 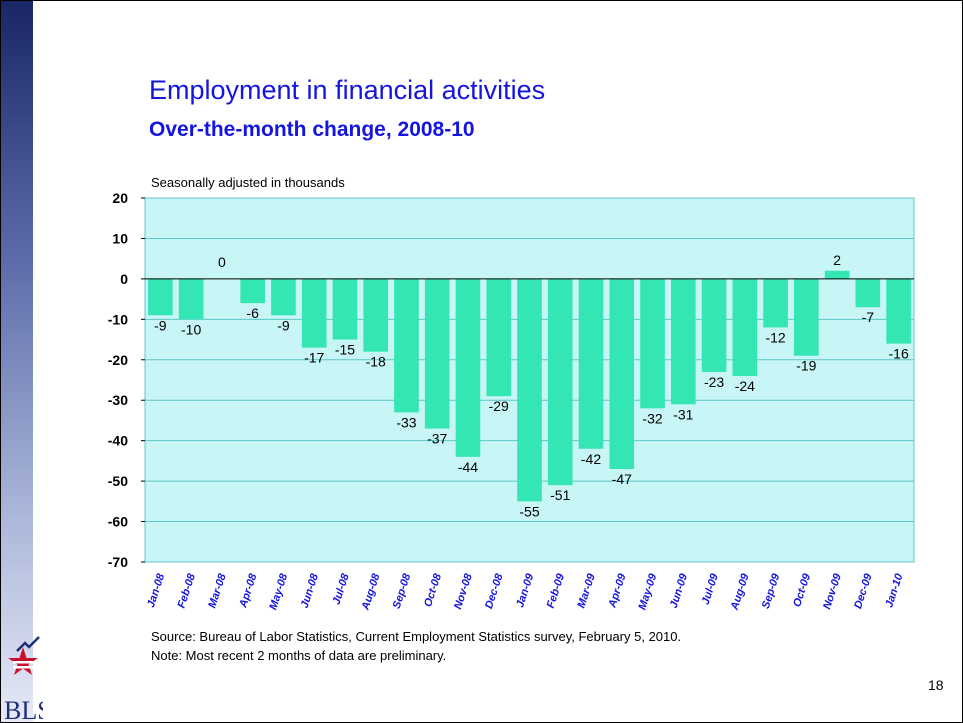 I want to click on data-label: 0, so click(x=222, y=262).